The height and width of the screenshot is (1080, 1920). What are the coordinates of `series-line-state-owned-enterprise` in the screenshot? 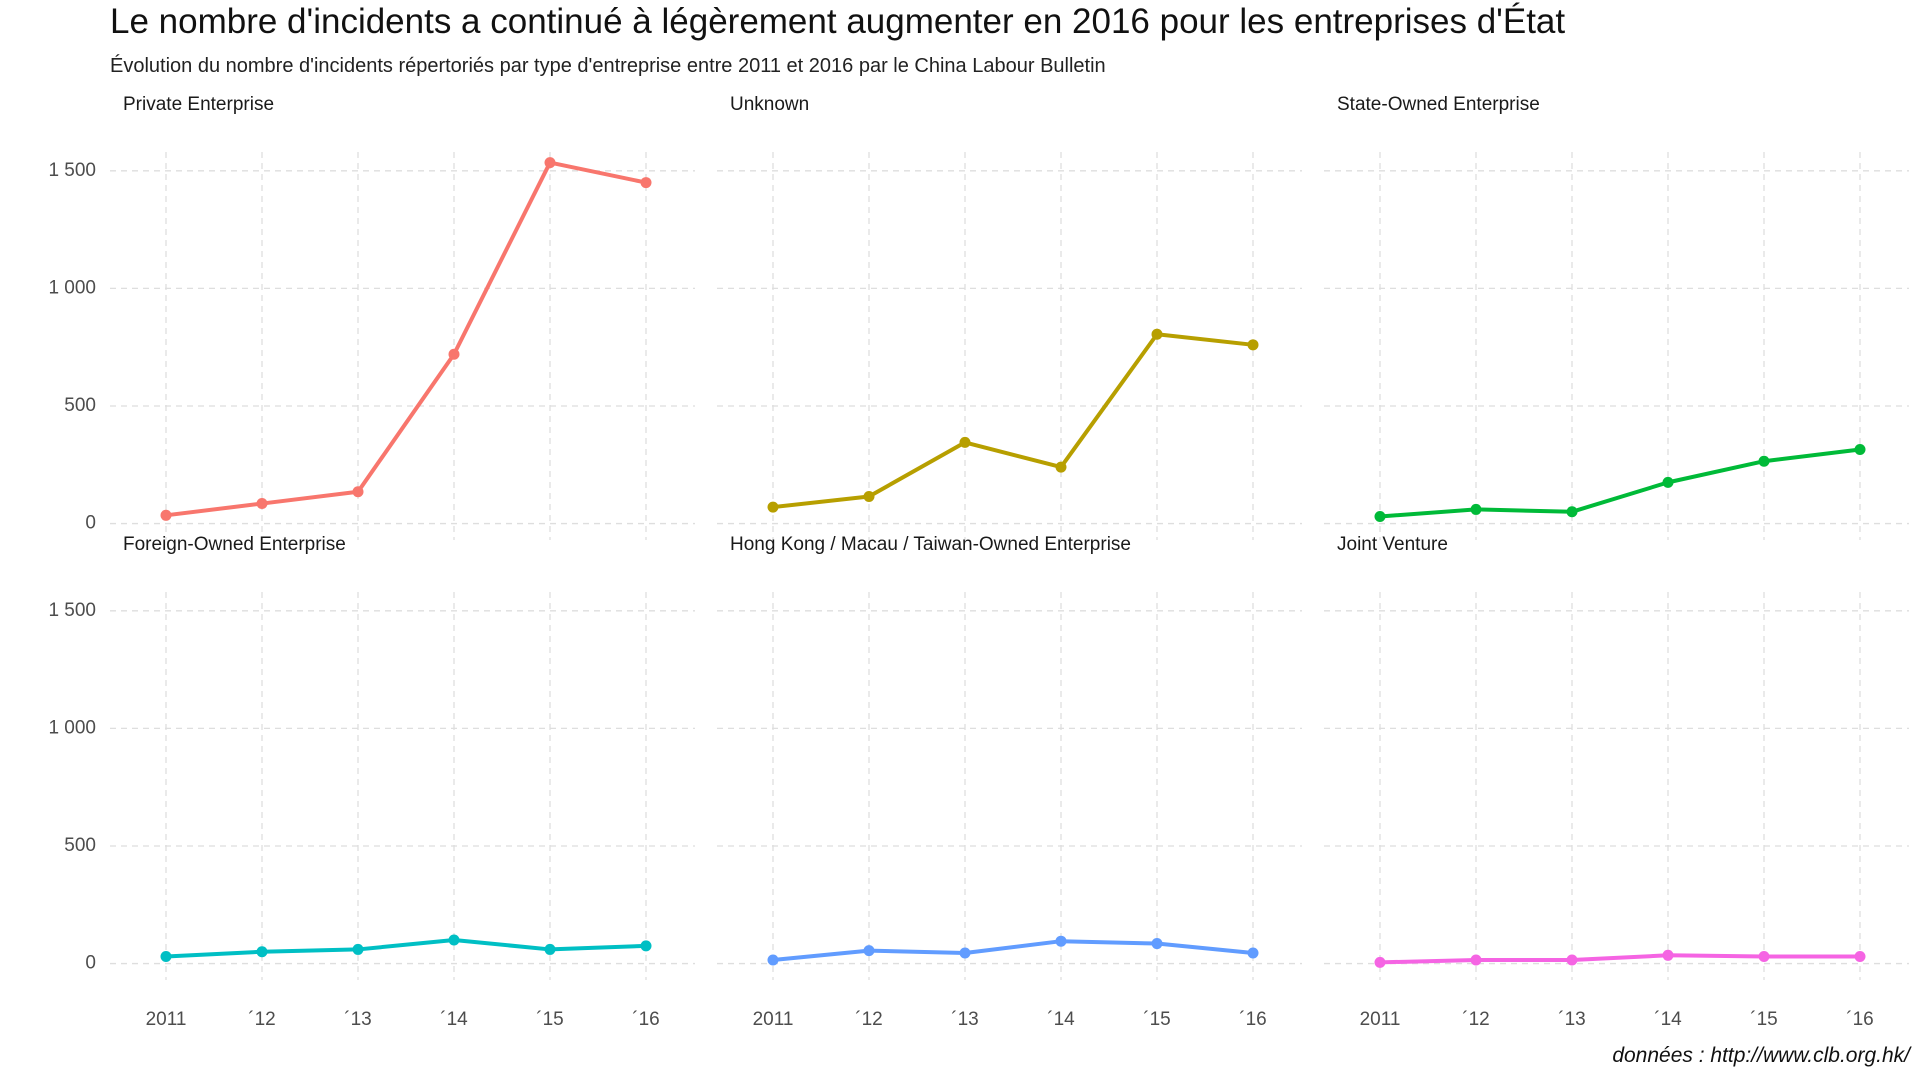 It's located at (1620, 483).